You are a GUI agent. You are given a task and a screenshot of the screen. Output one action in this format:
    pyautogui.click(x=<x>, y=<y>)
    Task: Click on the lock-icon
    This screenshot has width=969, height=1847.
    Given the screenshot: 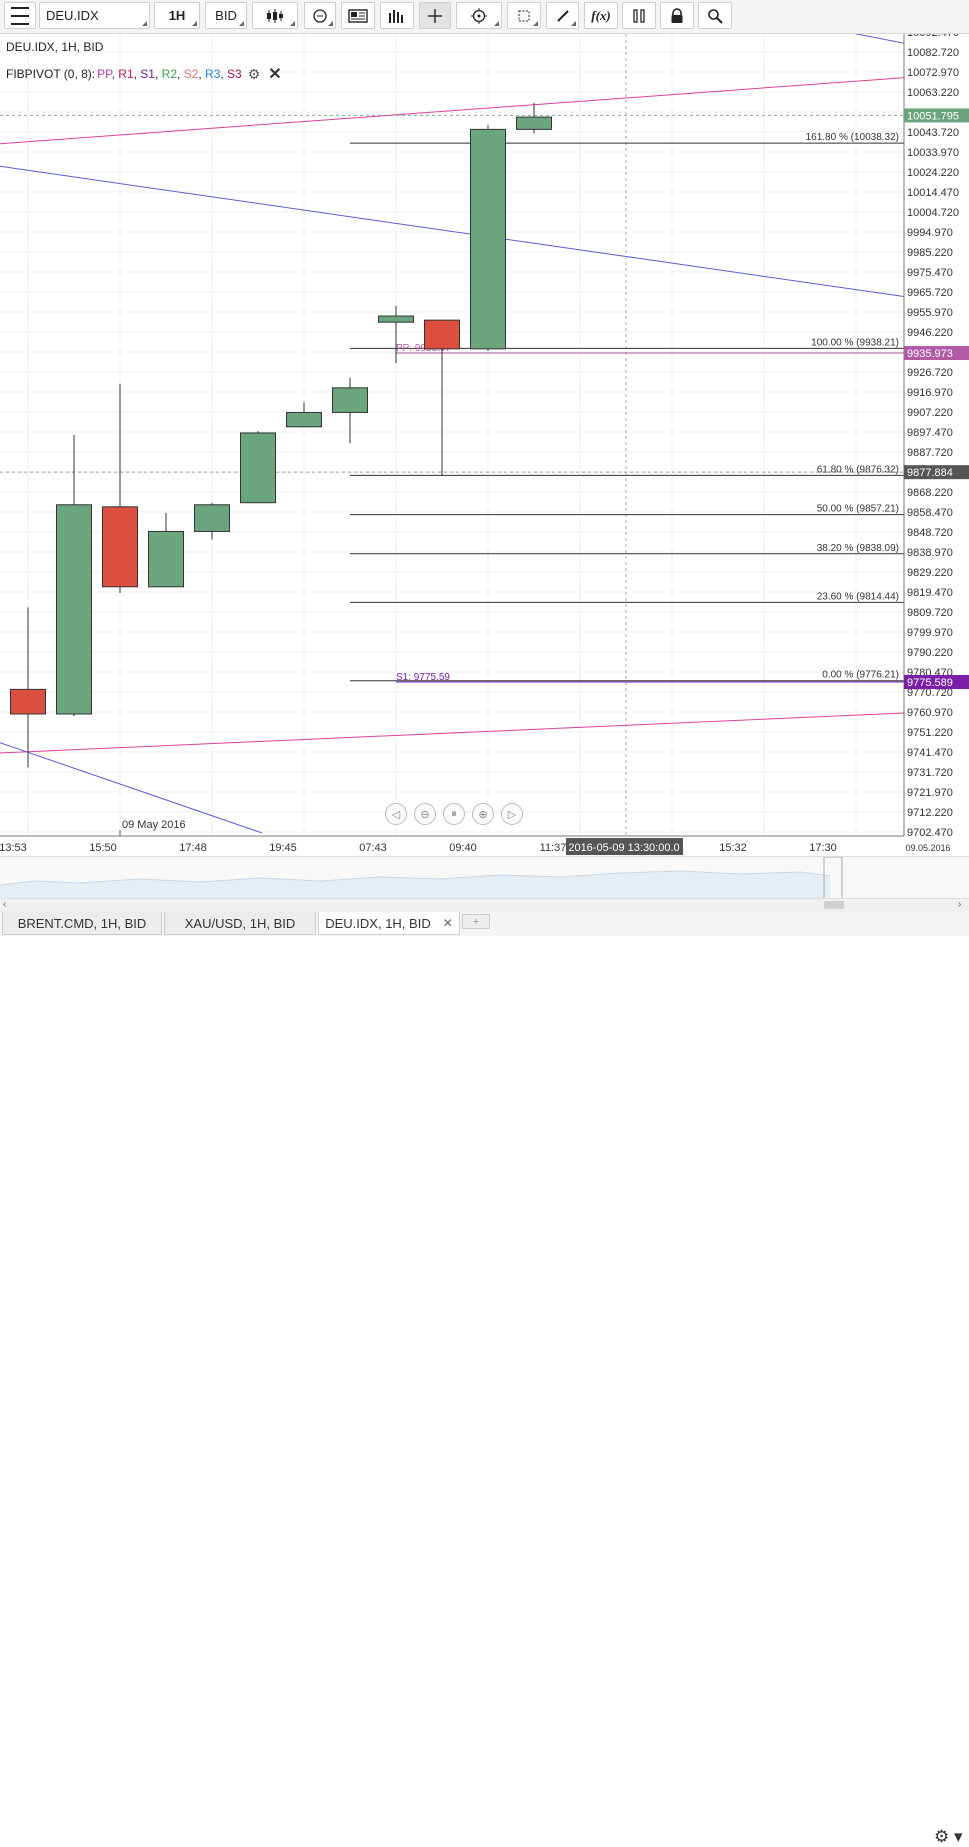 What is the action you would take?
    pyautogui.click(x=677, y=15)
    